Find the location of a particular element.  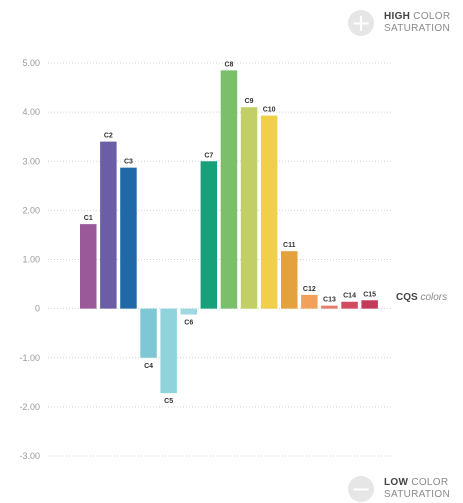

low-label-bold: LOW is located at coordinates (396, 482).